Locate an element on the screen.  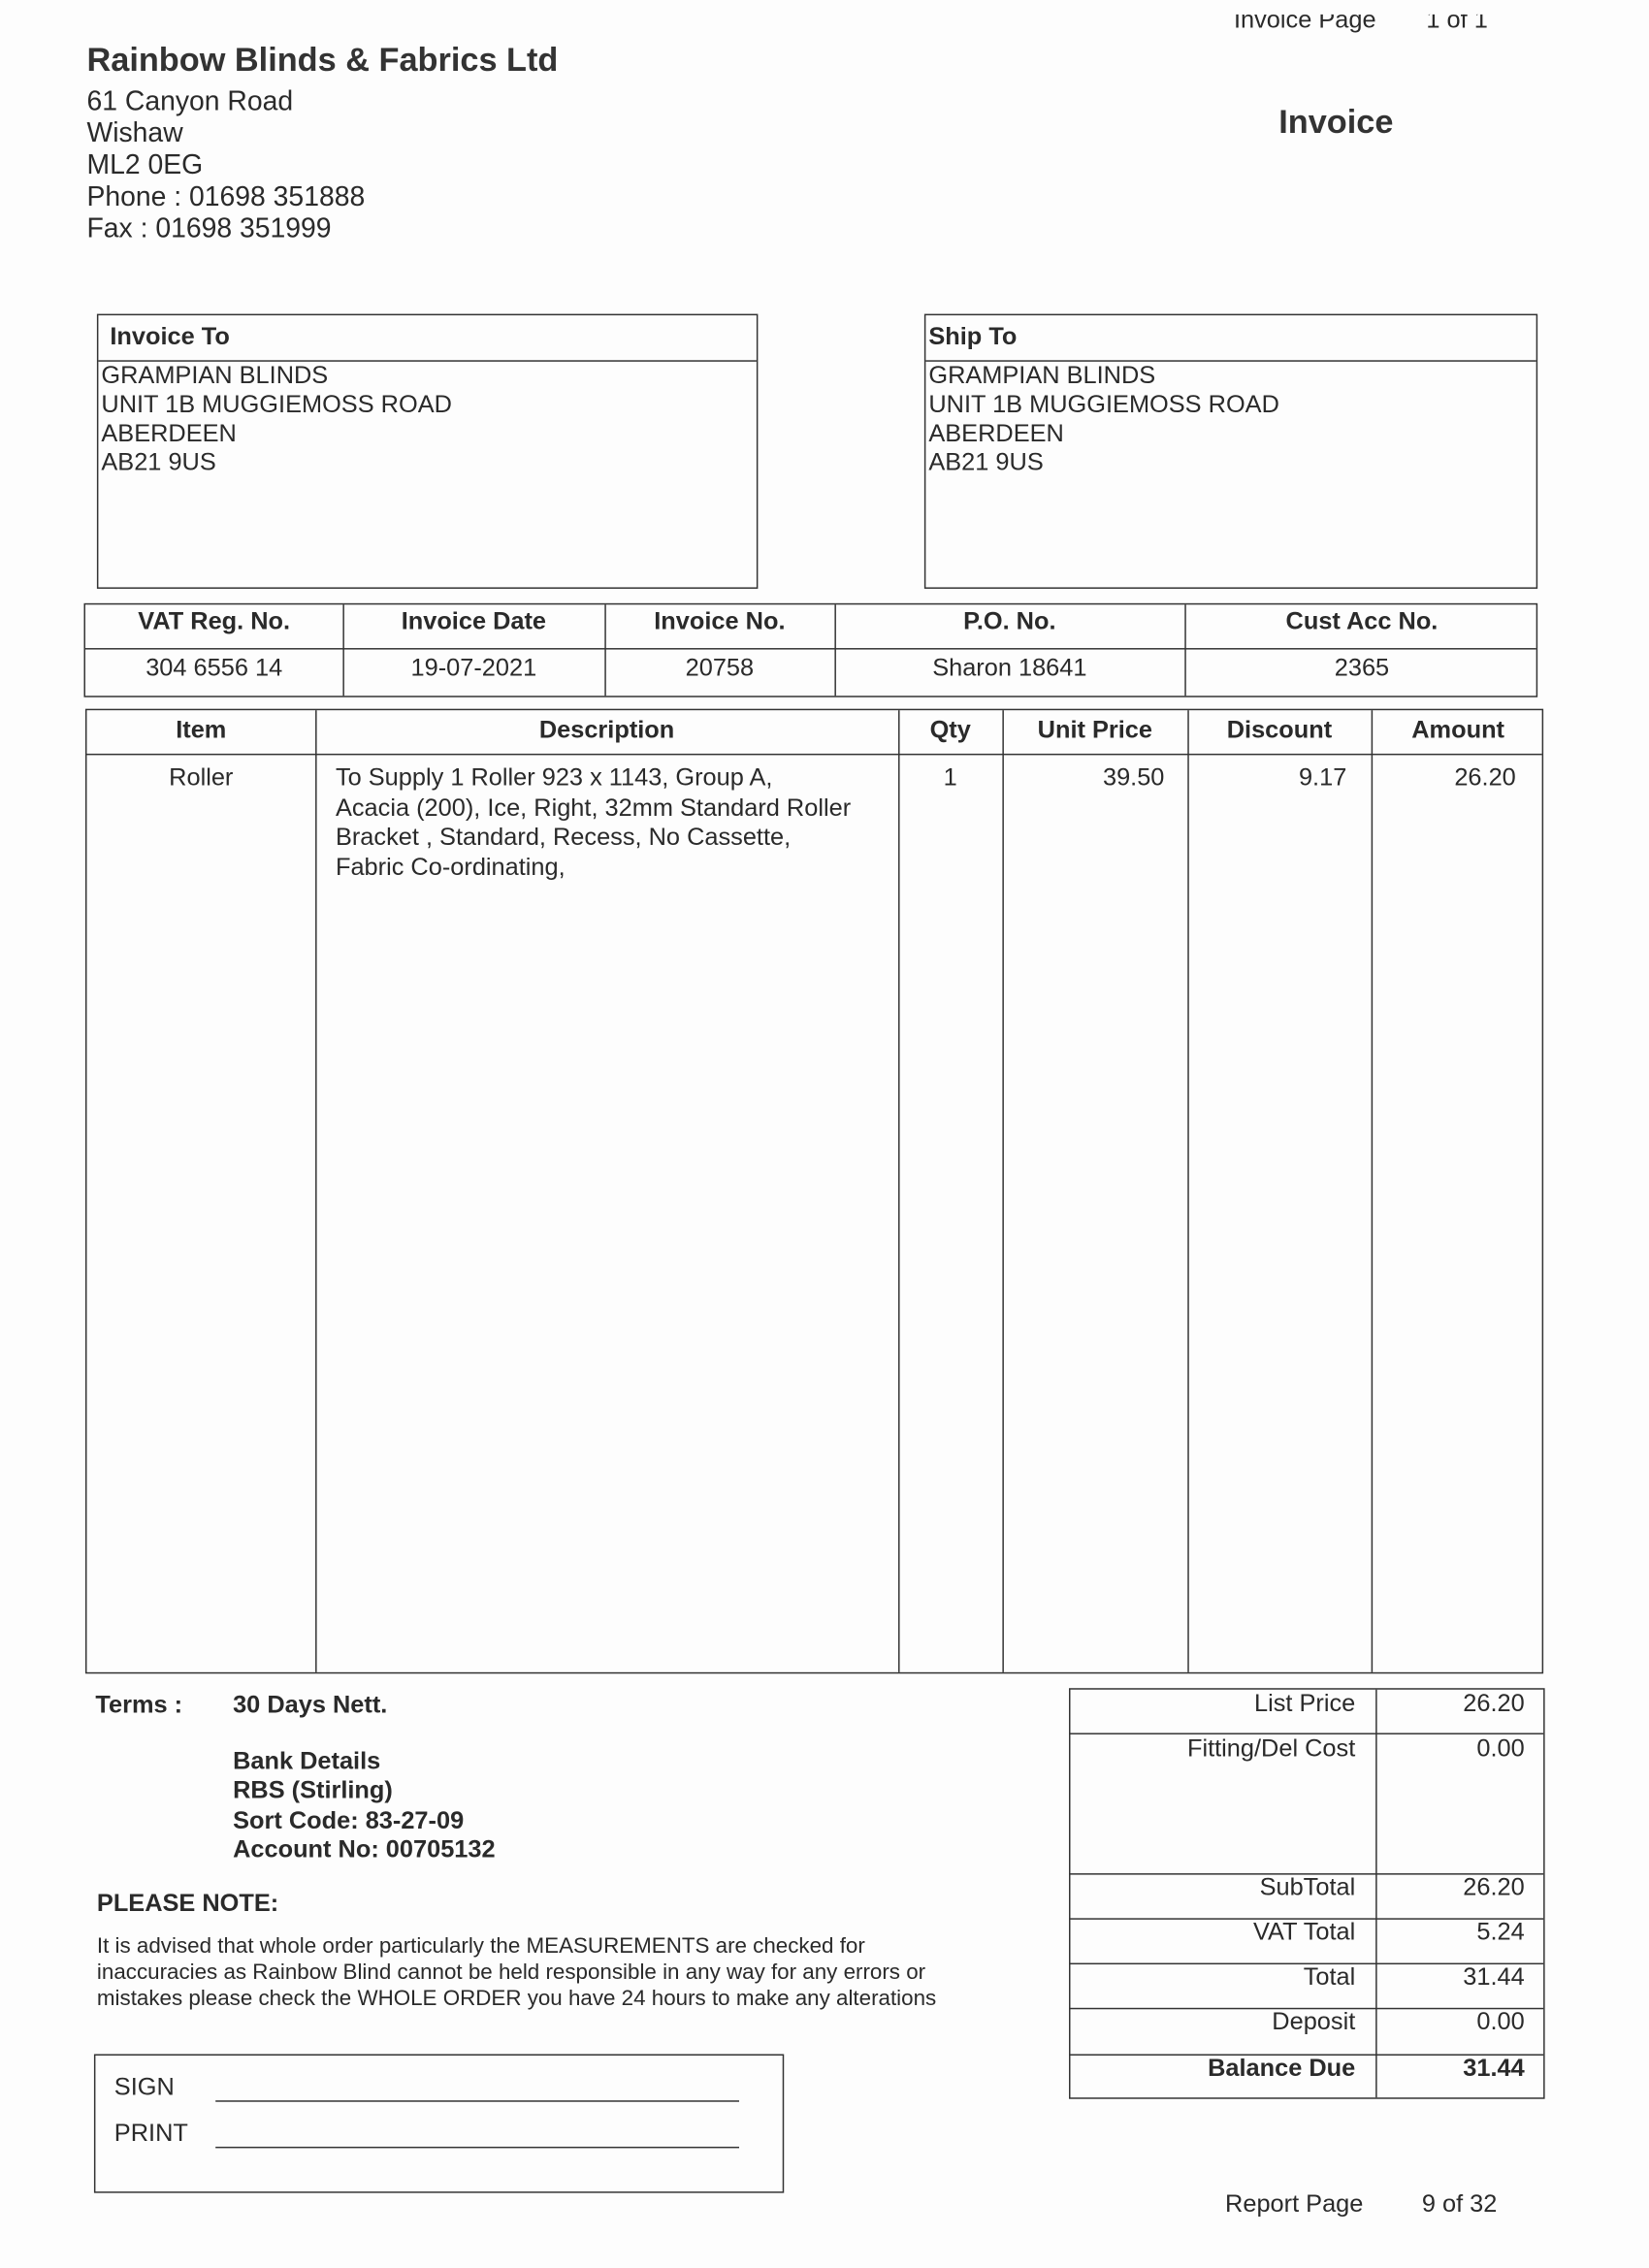
item-cell: Roller is located at coordinates (201, 777).